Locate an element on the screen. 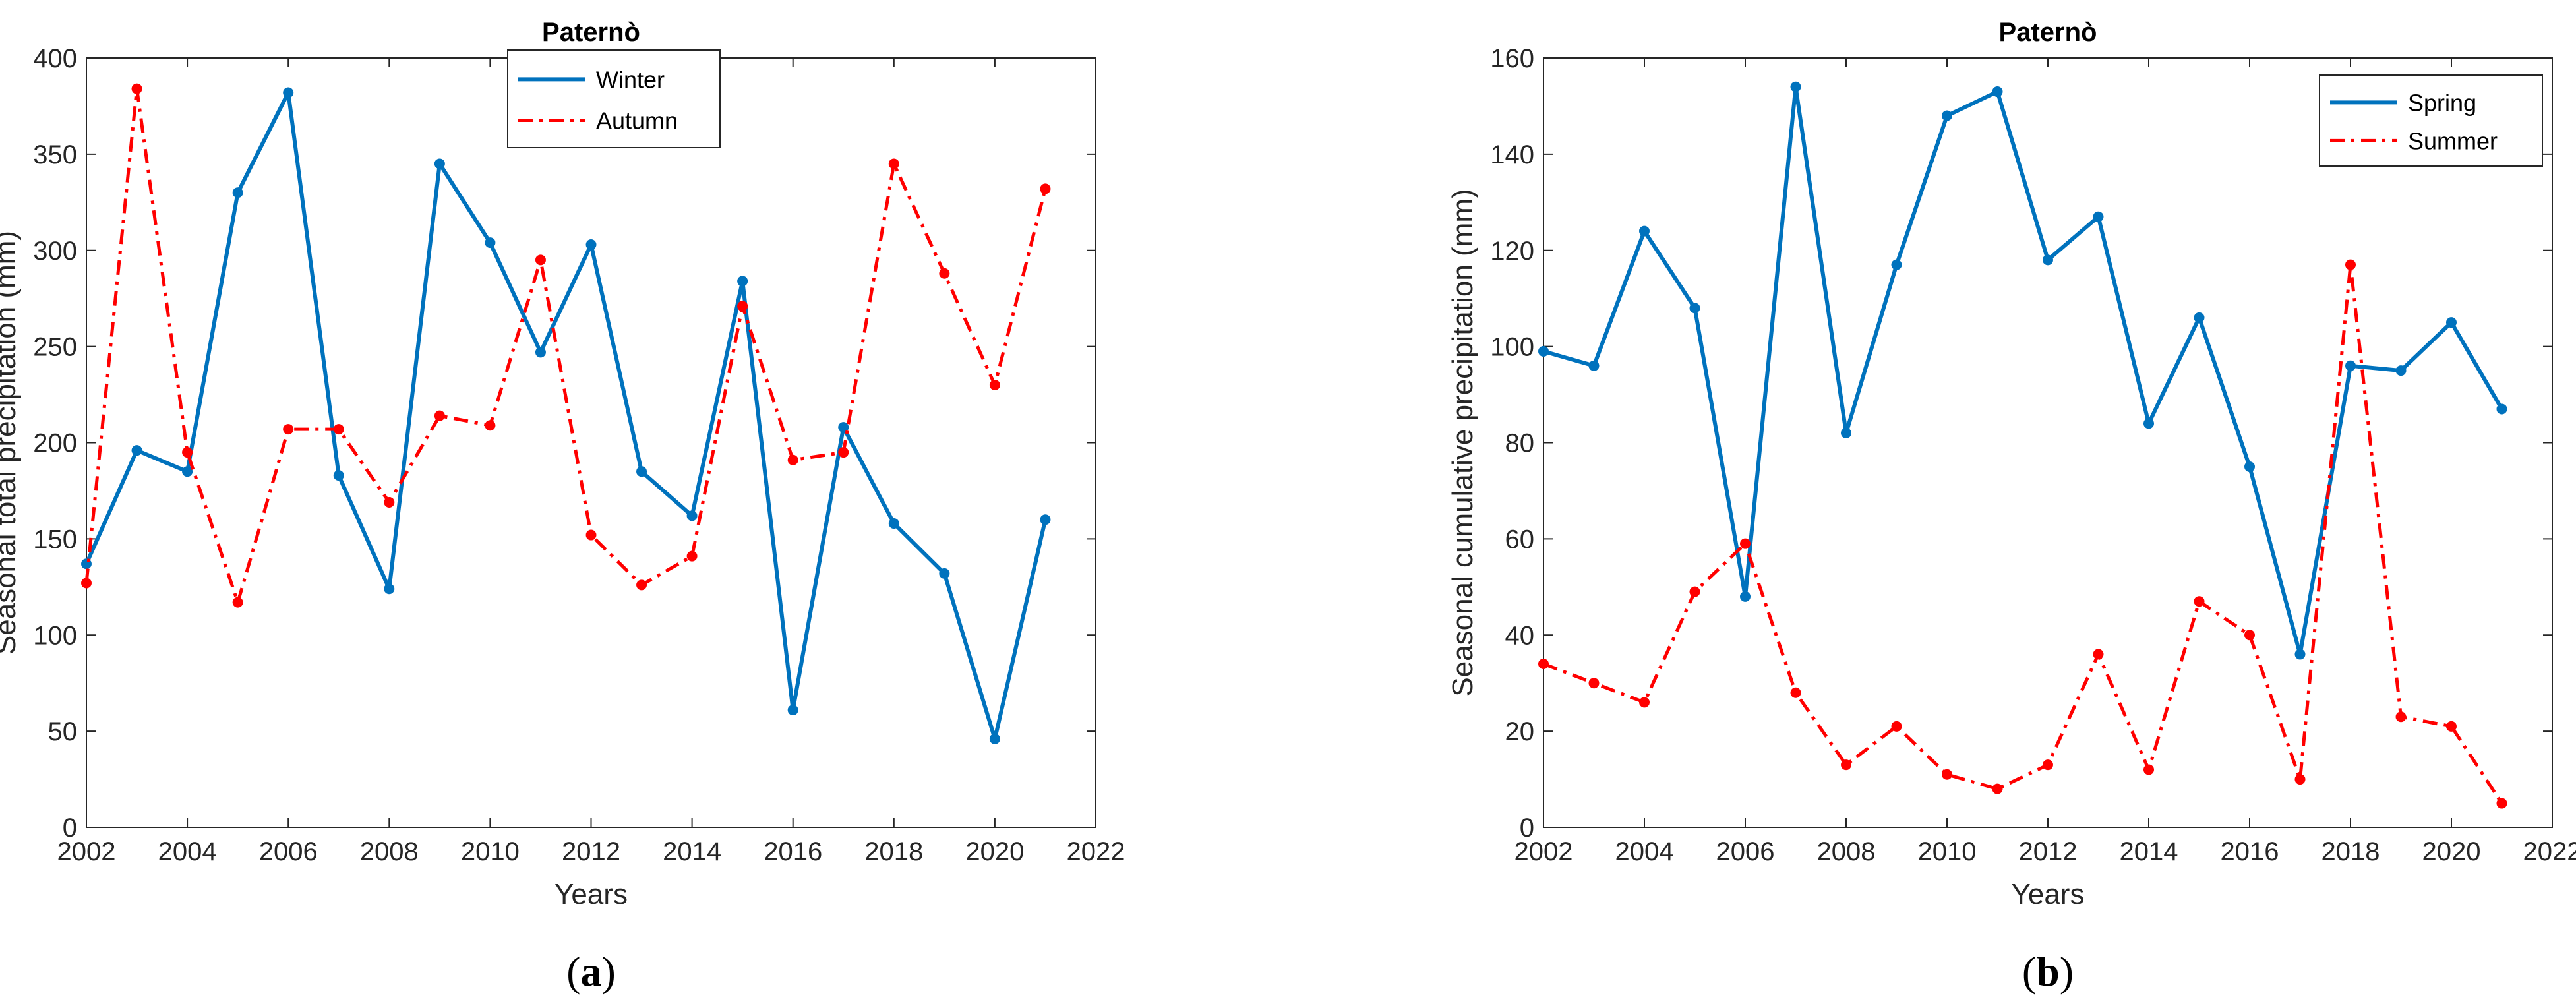 The image size is (2576, 1008). chart-b-xtick-label: 2012 is located at coordinates (2048, 851).